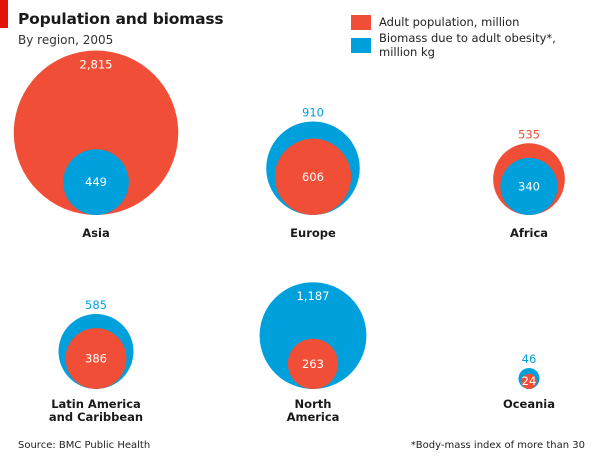 The width and height of the screenshot is (595, 460). Describe the element at coordinates (313, 296) in the screenshot. I see `value-label-biomass-north-america: 1,187` at that location.